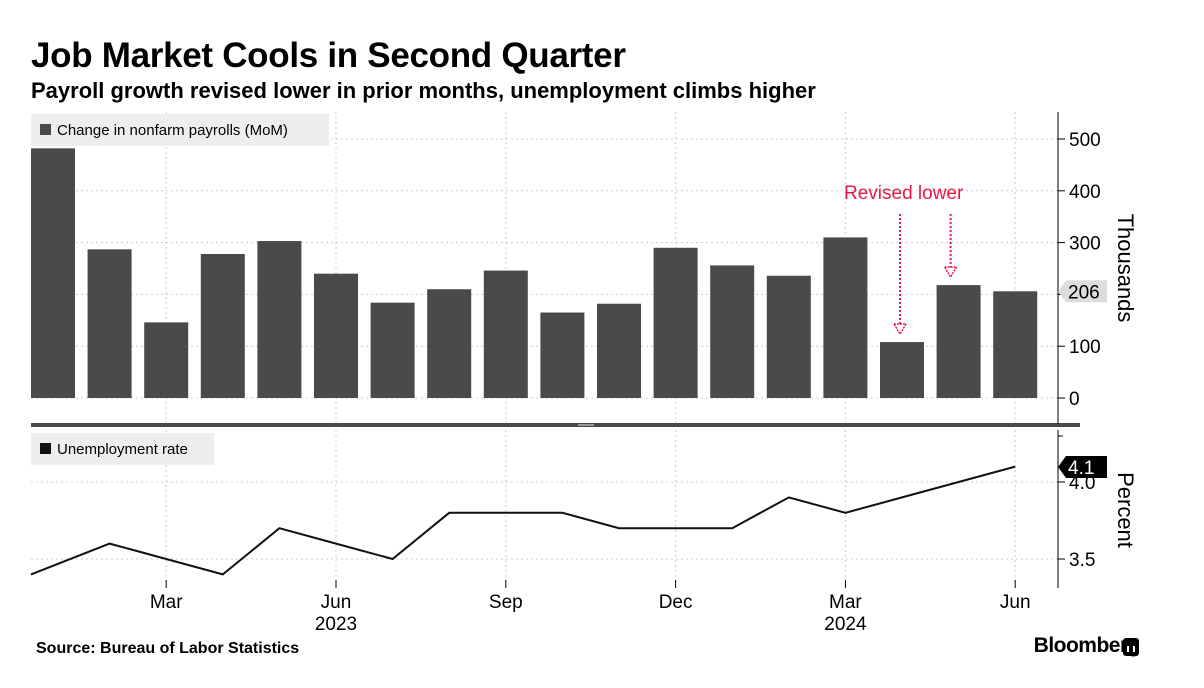 The image size is (1204, 688). Describe the element at coordinates (555, 425) in the screenshot. I see `panel-divider` at that location.